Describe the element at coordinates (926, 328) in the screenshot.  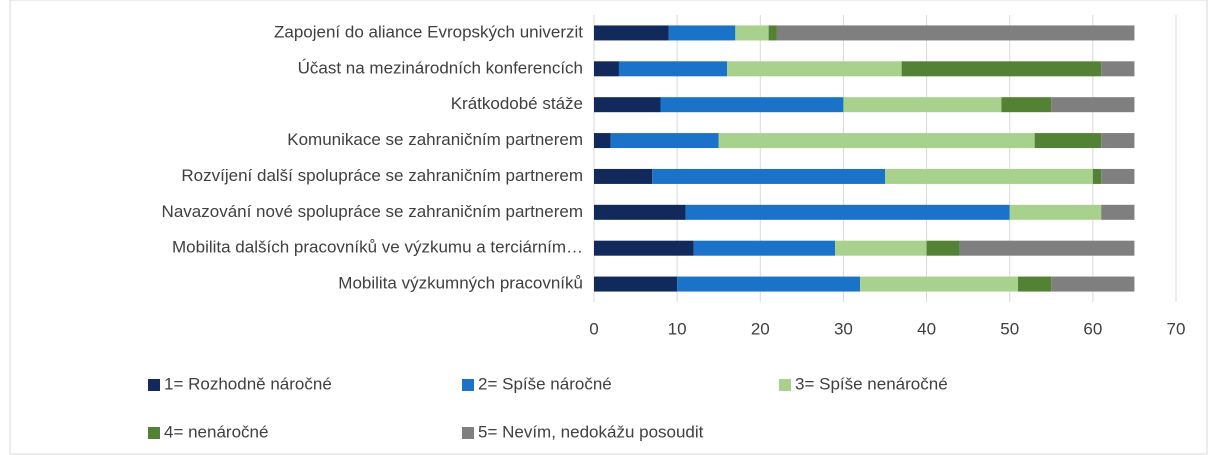
I see `x-tick-label: 40` at that location.